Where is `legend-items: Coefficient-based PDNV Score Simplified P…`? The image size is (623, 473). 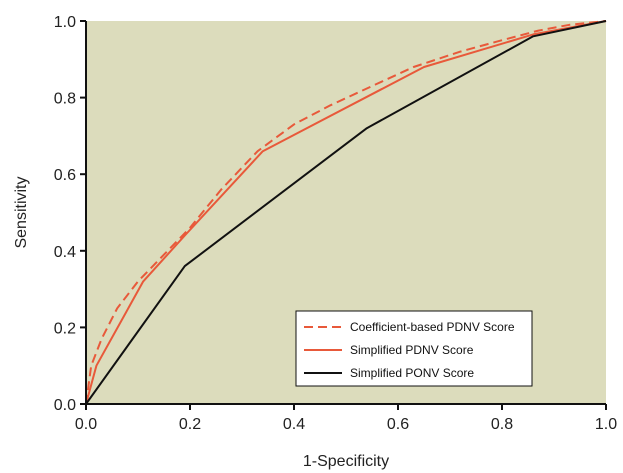
legend-items: Coefficient-based PDNV Score Simplified P… is located at coordinates (409, 350).